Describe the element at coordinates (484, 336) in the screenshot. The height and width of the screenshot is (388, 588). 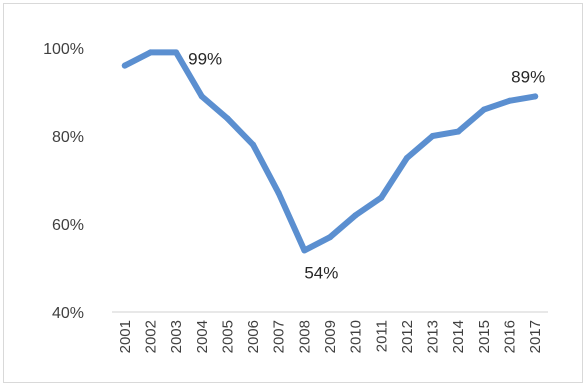
I see `x-tick-label: 2015` at that location.